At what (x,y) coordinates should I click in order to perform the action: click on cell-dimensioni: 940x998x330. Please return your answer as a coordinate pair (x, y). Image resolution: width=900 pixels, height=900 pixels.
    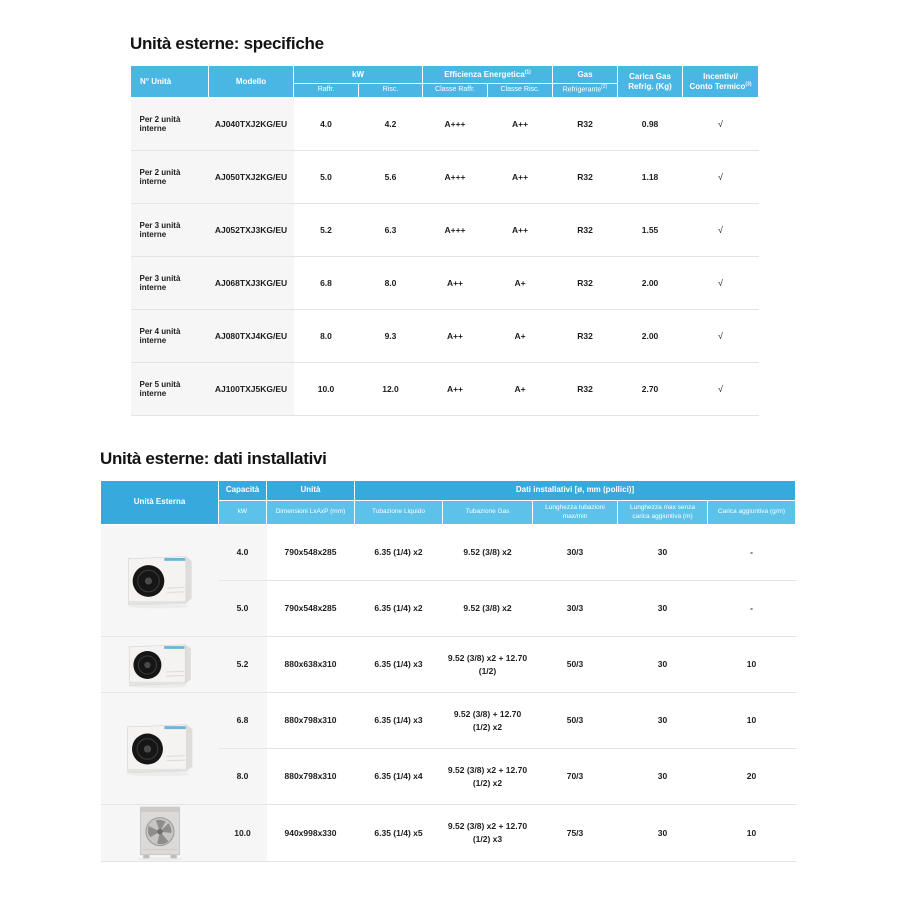
    Looking at the image, I should click on (310, 833).